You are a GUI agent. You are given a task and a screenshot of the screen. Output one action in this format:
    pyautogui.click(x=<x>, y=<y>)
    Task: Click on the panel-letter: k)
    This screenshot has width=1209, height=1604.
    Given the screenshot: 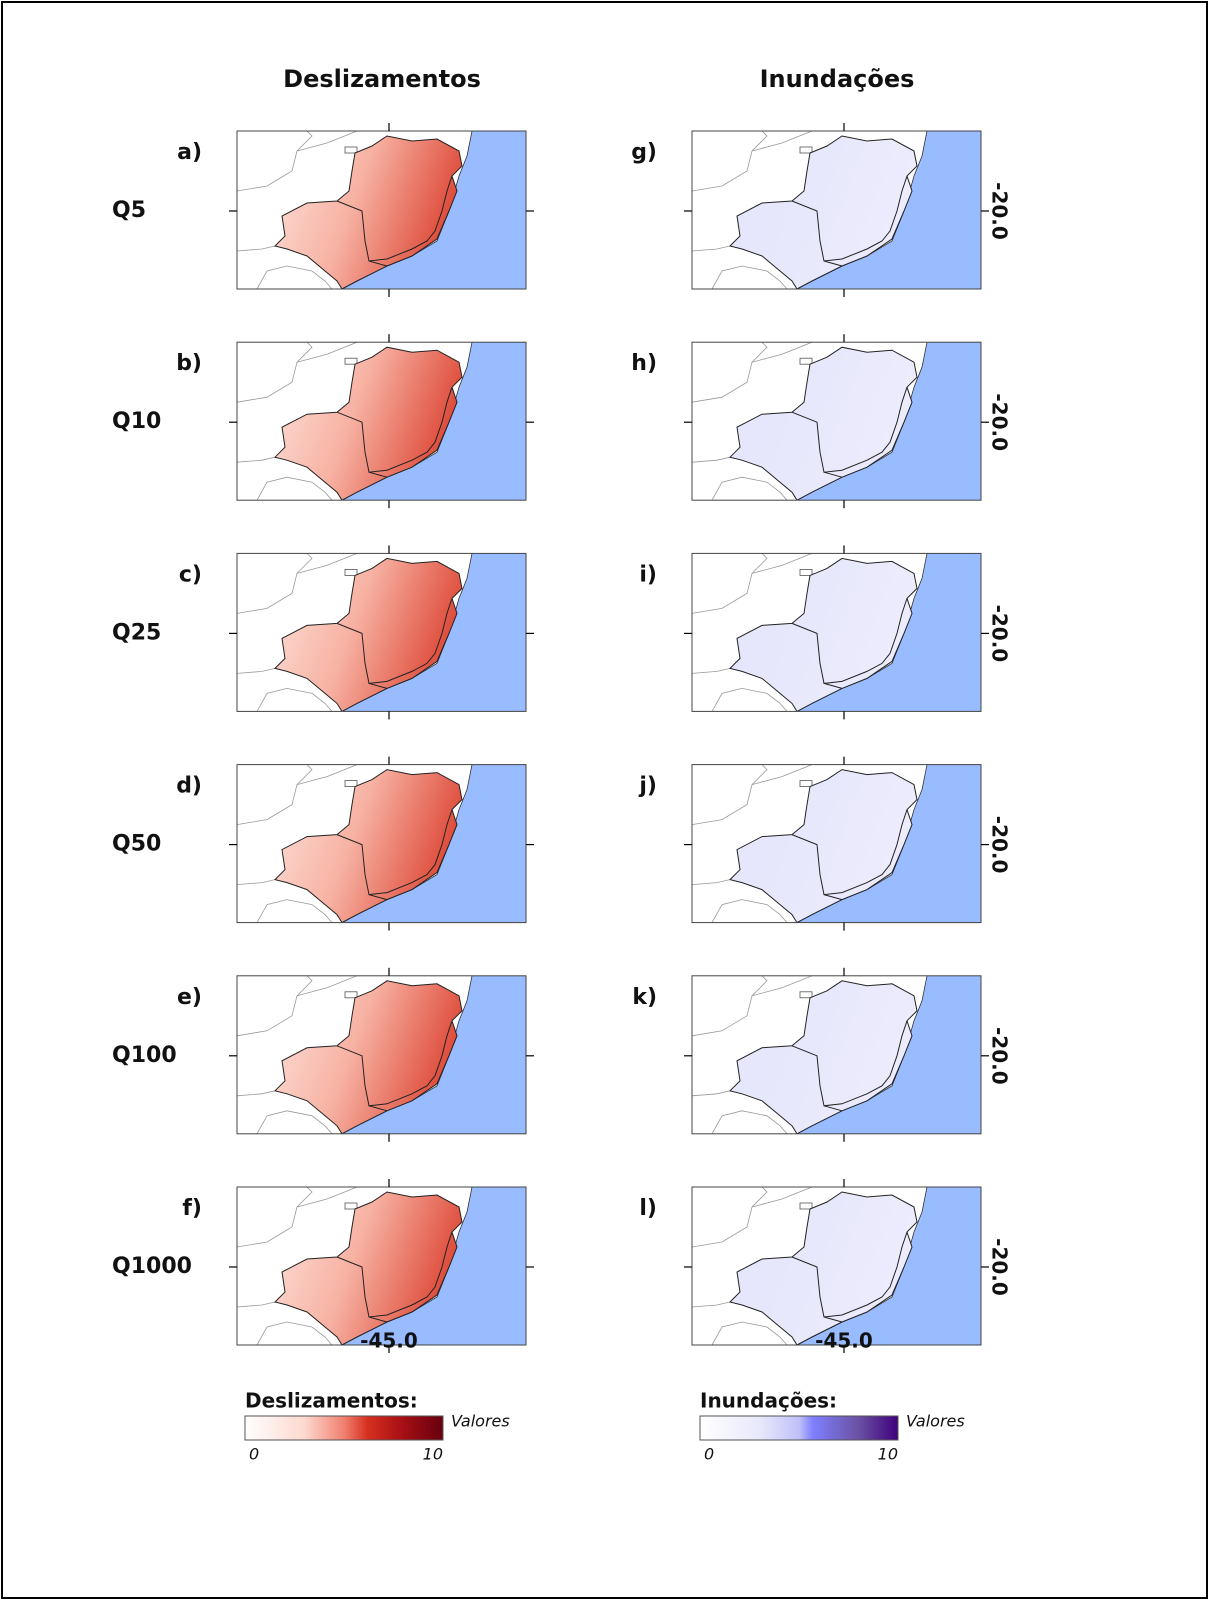 What is the action you would take?
    pyautogui.click(x=644, y=997)
    